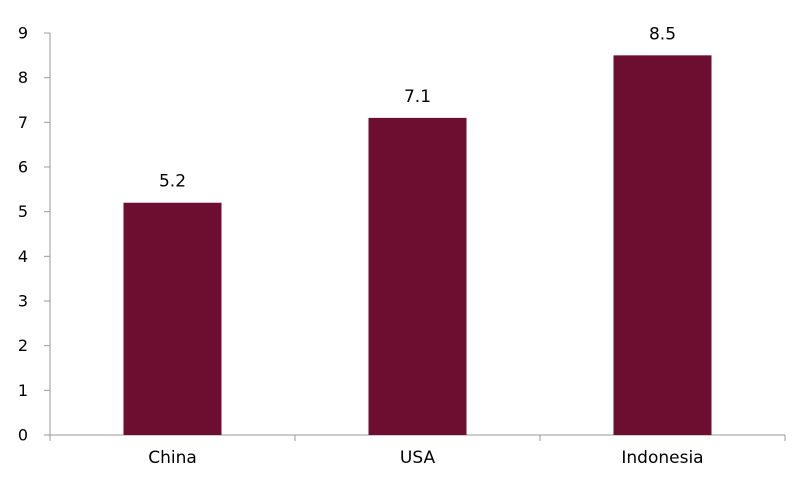  I want to click on x-category-label: China, so click(172, 458).